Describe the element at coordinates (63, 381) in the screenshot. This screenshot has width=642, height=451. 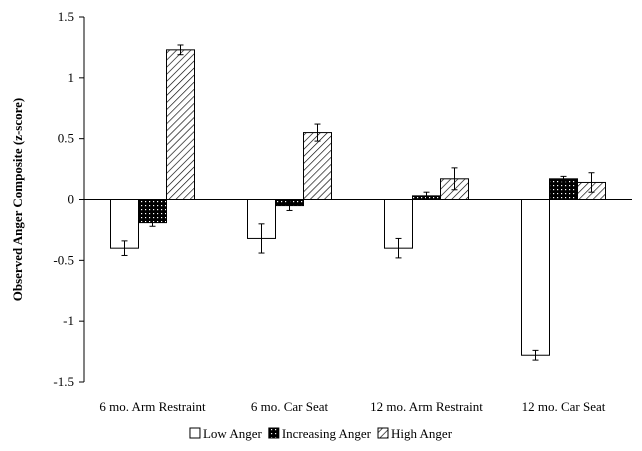
I see `y-tick-label: -1.5` at that location.